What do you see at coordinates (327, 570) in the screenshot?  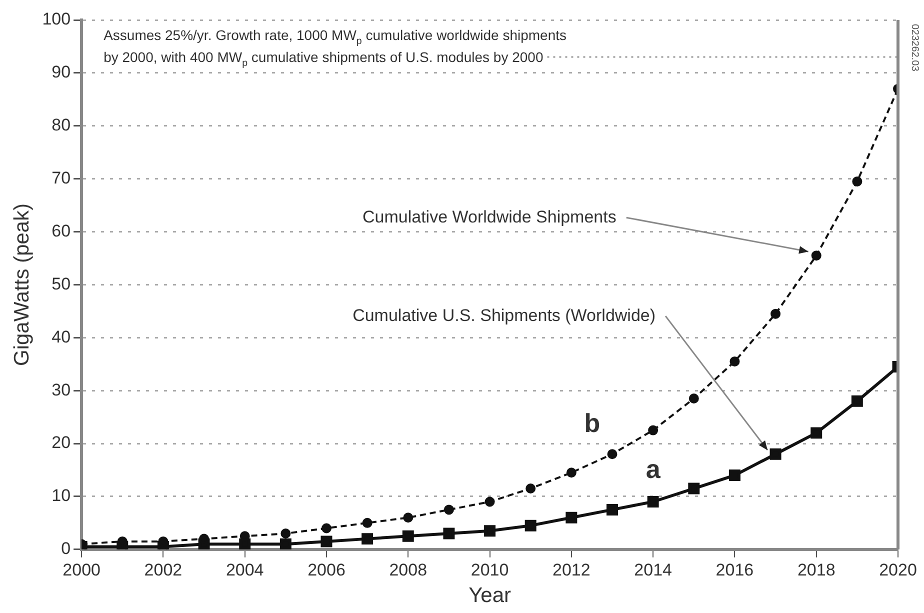 I see `x-tick-label: 2006` at bounding box center [327, 570].